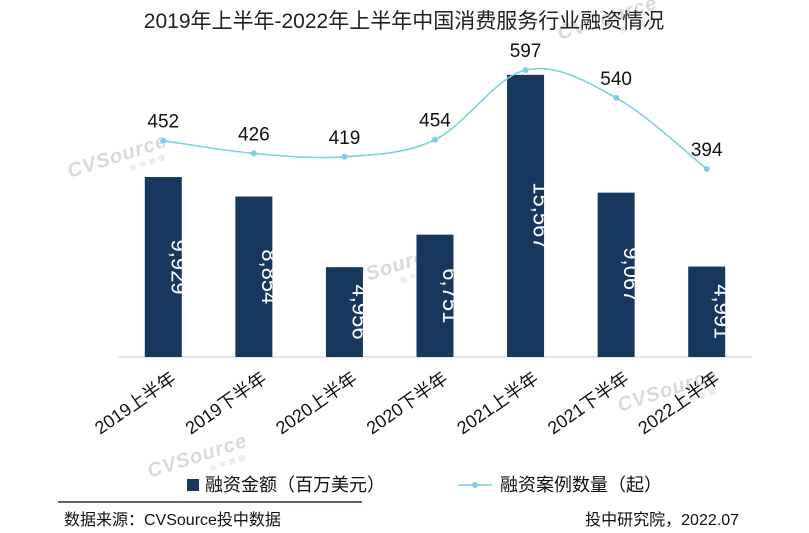 The height and width of the screenshot is (533, 809). What do you see at coordinates (404, 21) in the screenshot?
I see `chart-title: 2019年上半年-2022年上半年中国消费服务行业融资情况` at bounding box center [404, 21].